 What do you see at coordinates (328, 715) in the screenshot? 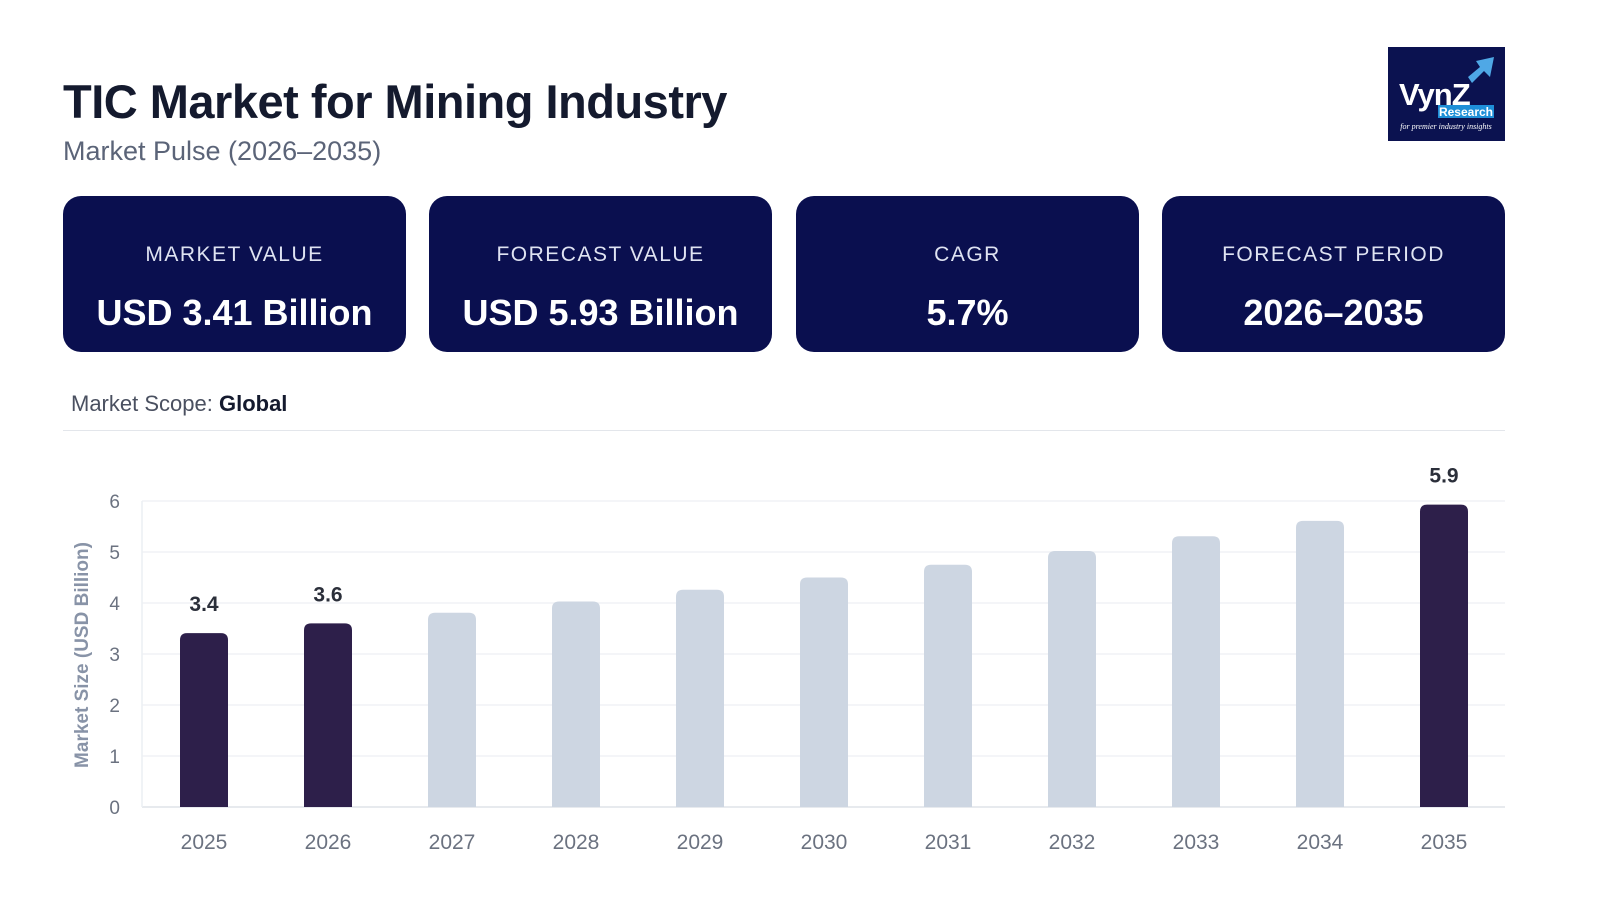
I see `bar-2026` at bounding box center [328, 715].